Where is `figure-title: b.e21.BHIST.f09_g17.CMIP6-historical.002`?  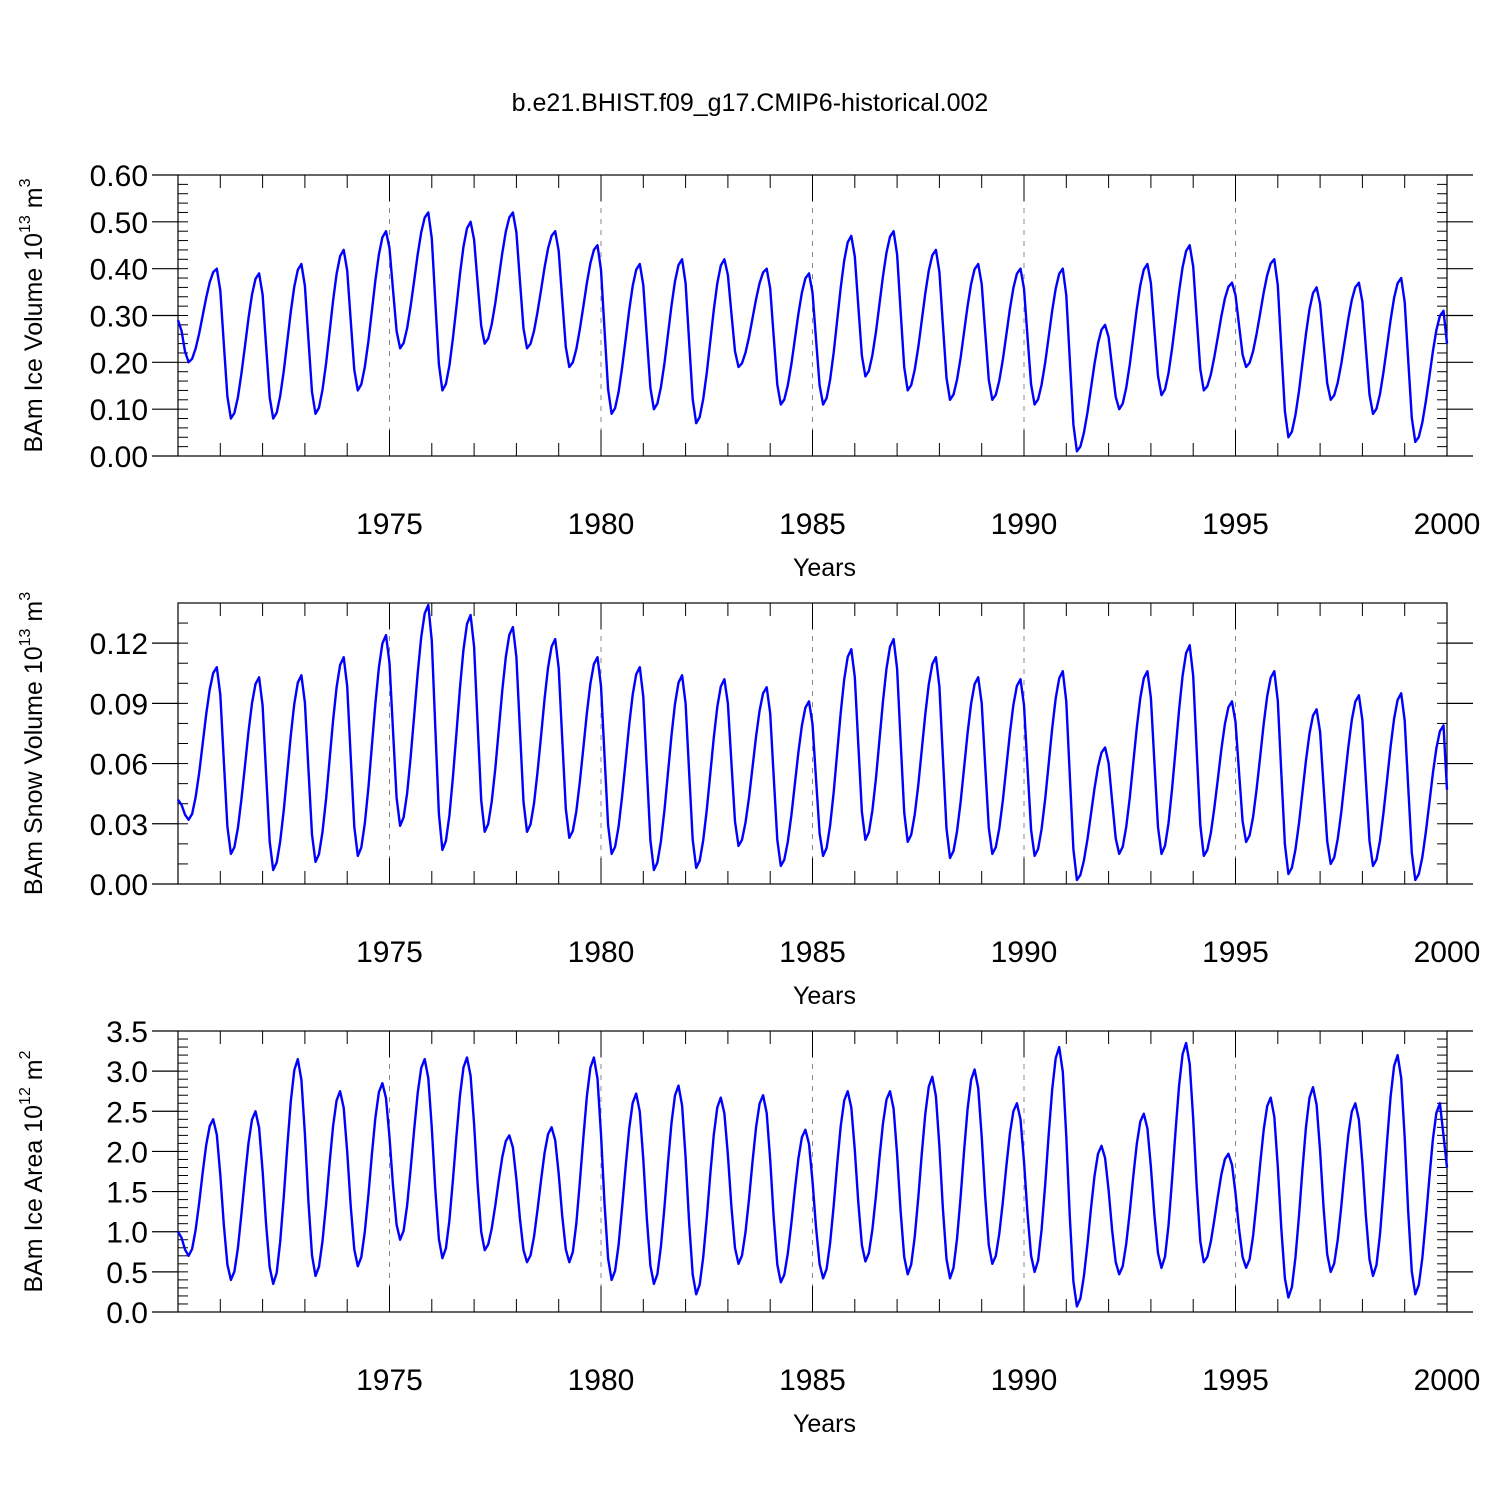
figure-title: b.e21.BHIST.f09_g17.CMIP6-historical.002 is located at coordinates (750, 103).